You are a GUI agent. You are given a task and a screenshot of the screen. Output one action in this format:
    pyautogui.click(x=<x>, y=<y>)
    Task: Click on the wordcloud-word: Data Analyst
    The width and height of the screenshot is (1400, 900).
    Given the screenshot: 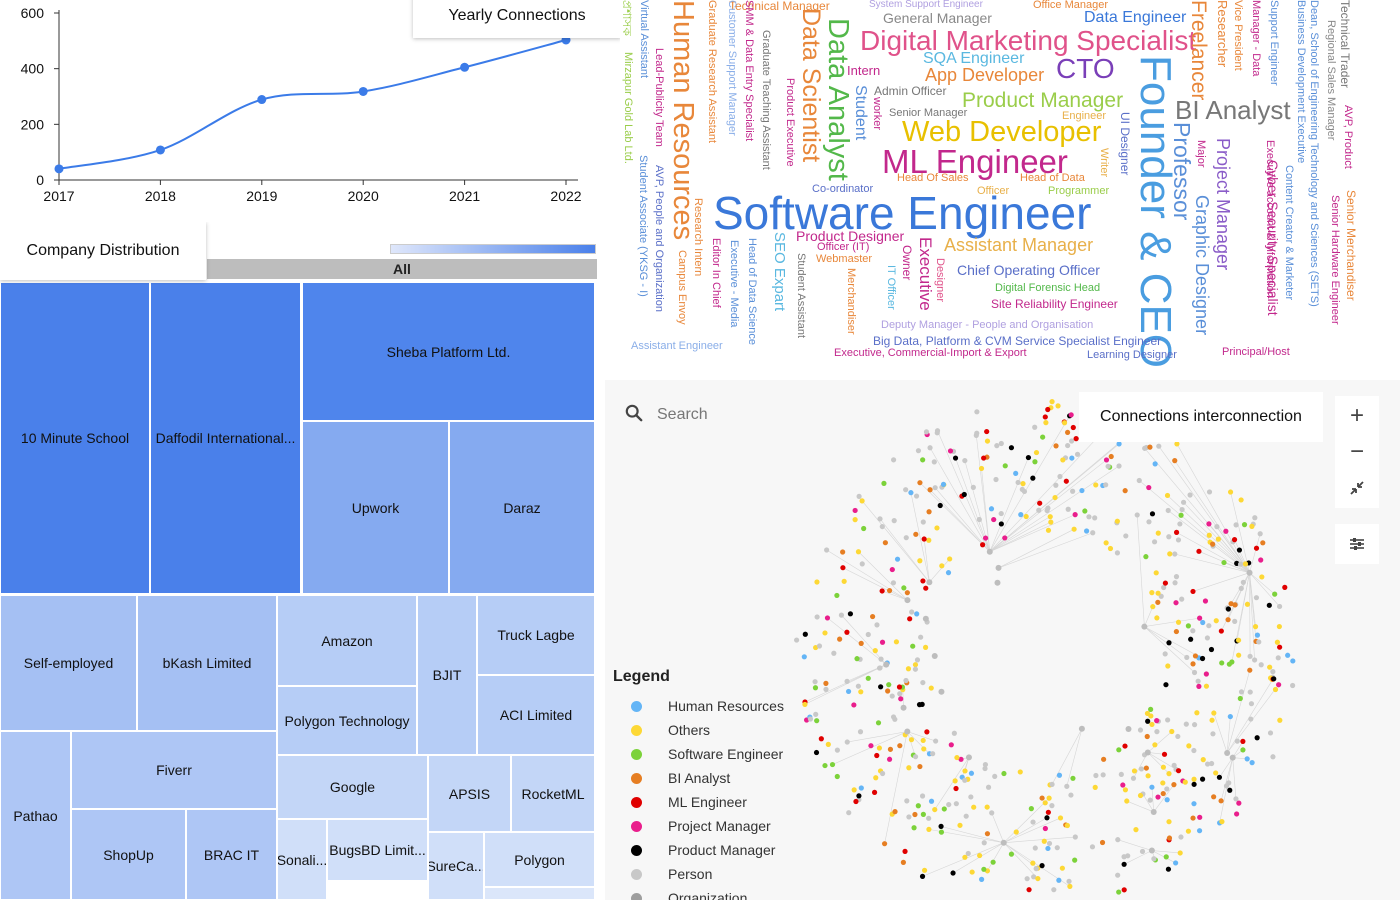 What is the action you would take?
    pyautogui.click(x=838, y=99)
    